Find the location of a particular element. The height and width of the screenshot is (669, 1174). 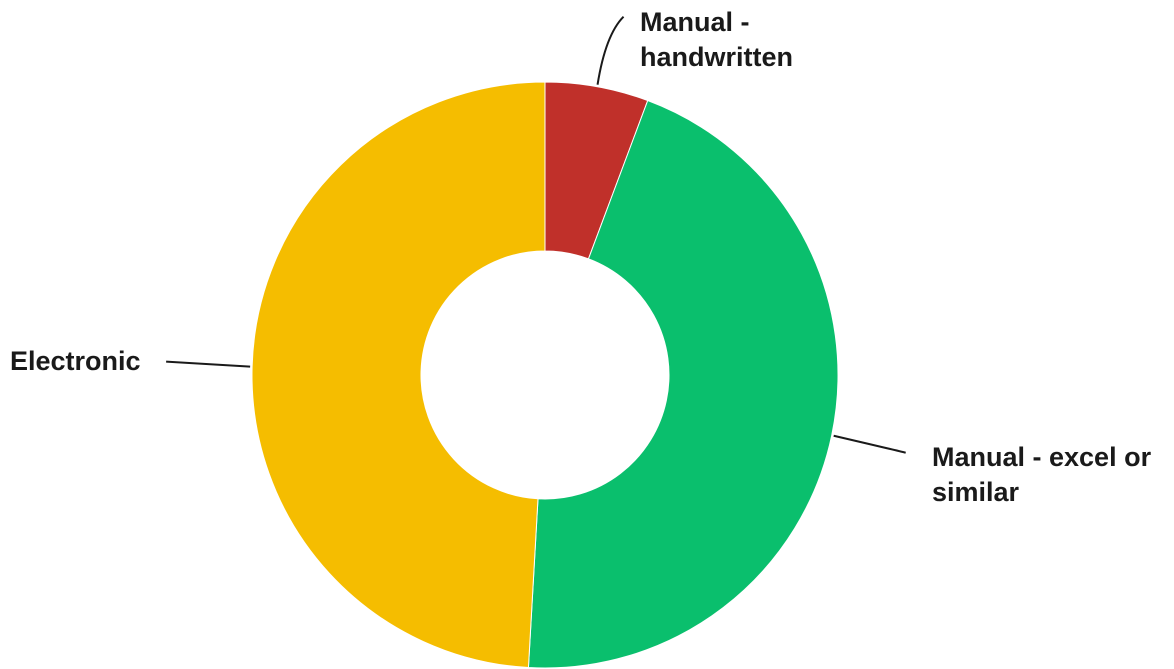

leader-manual-excel is located at coordinates (869, 444).